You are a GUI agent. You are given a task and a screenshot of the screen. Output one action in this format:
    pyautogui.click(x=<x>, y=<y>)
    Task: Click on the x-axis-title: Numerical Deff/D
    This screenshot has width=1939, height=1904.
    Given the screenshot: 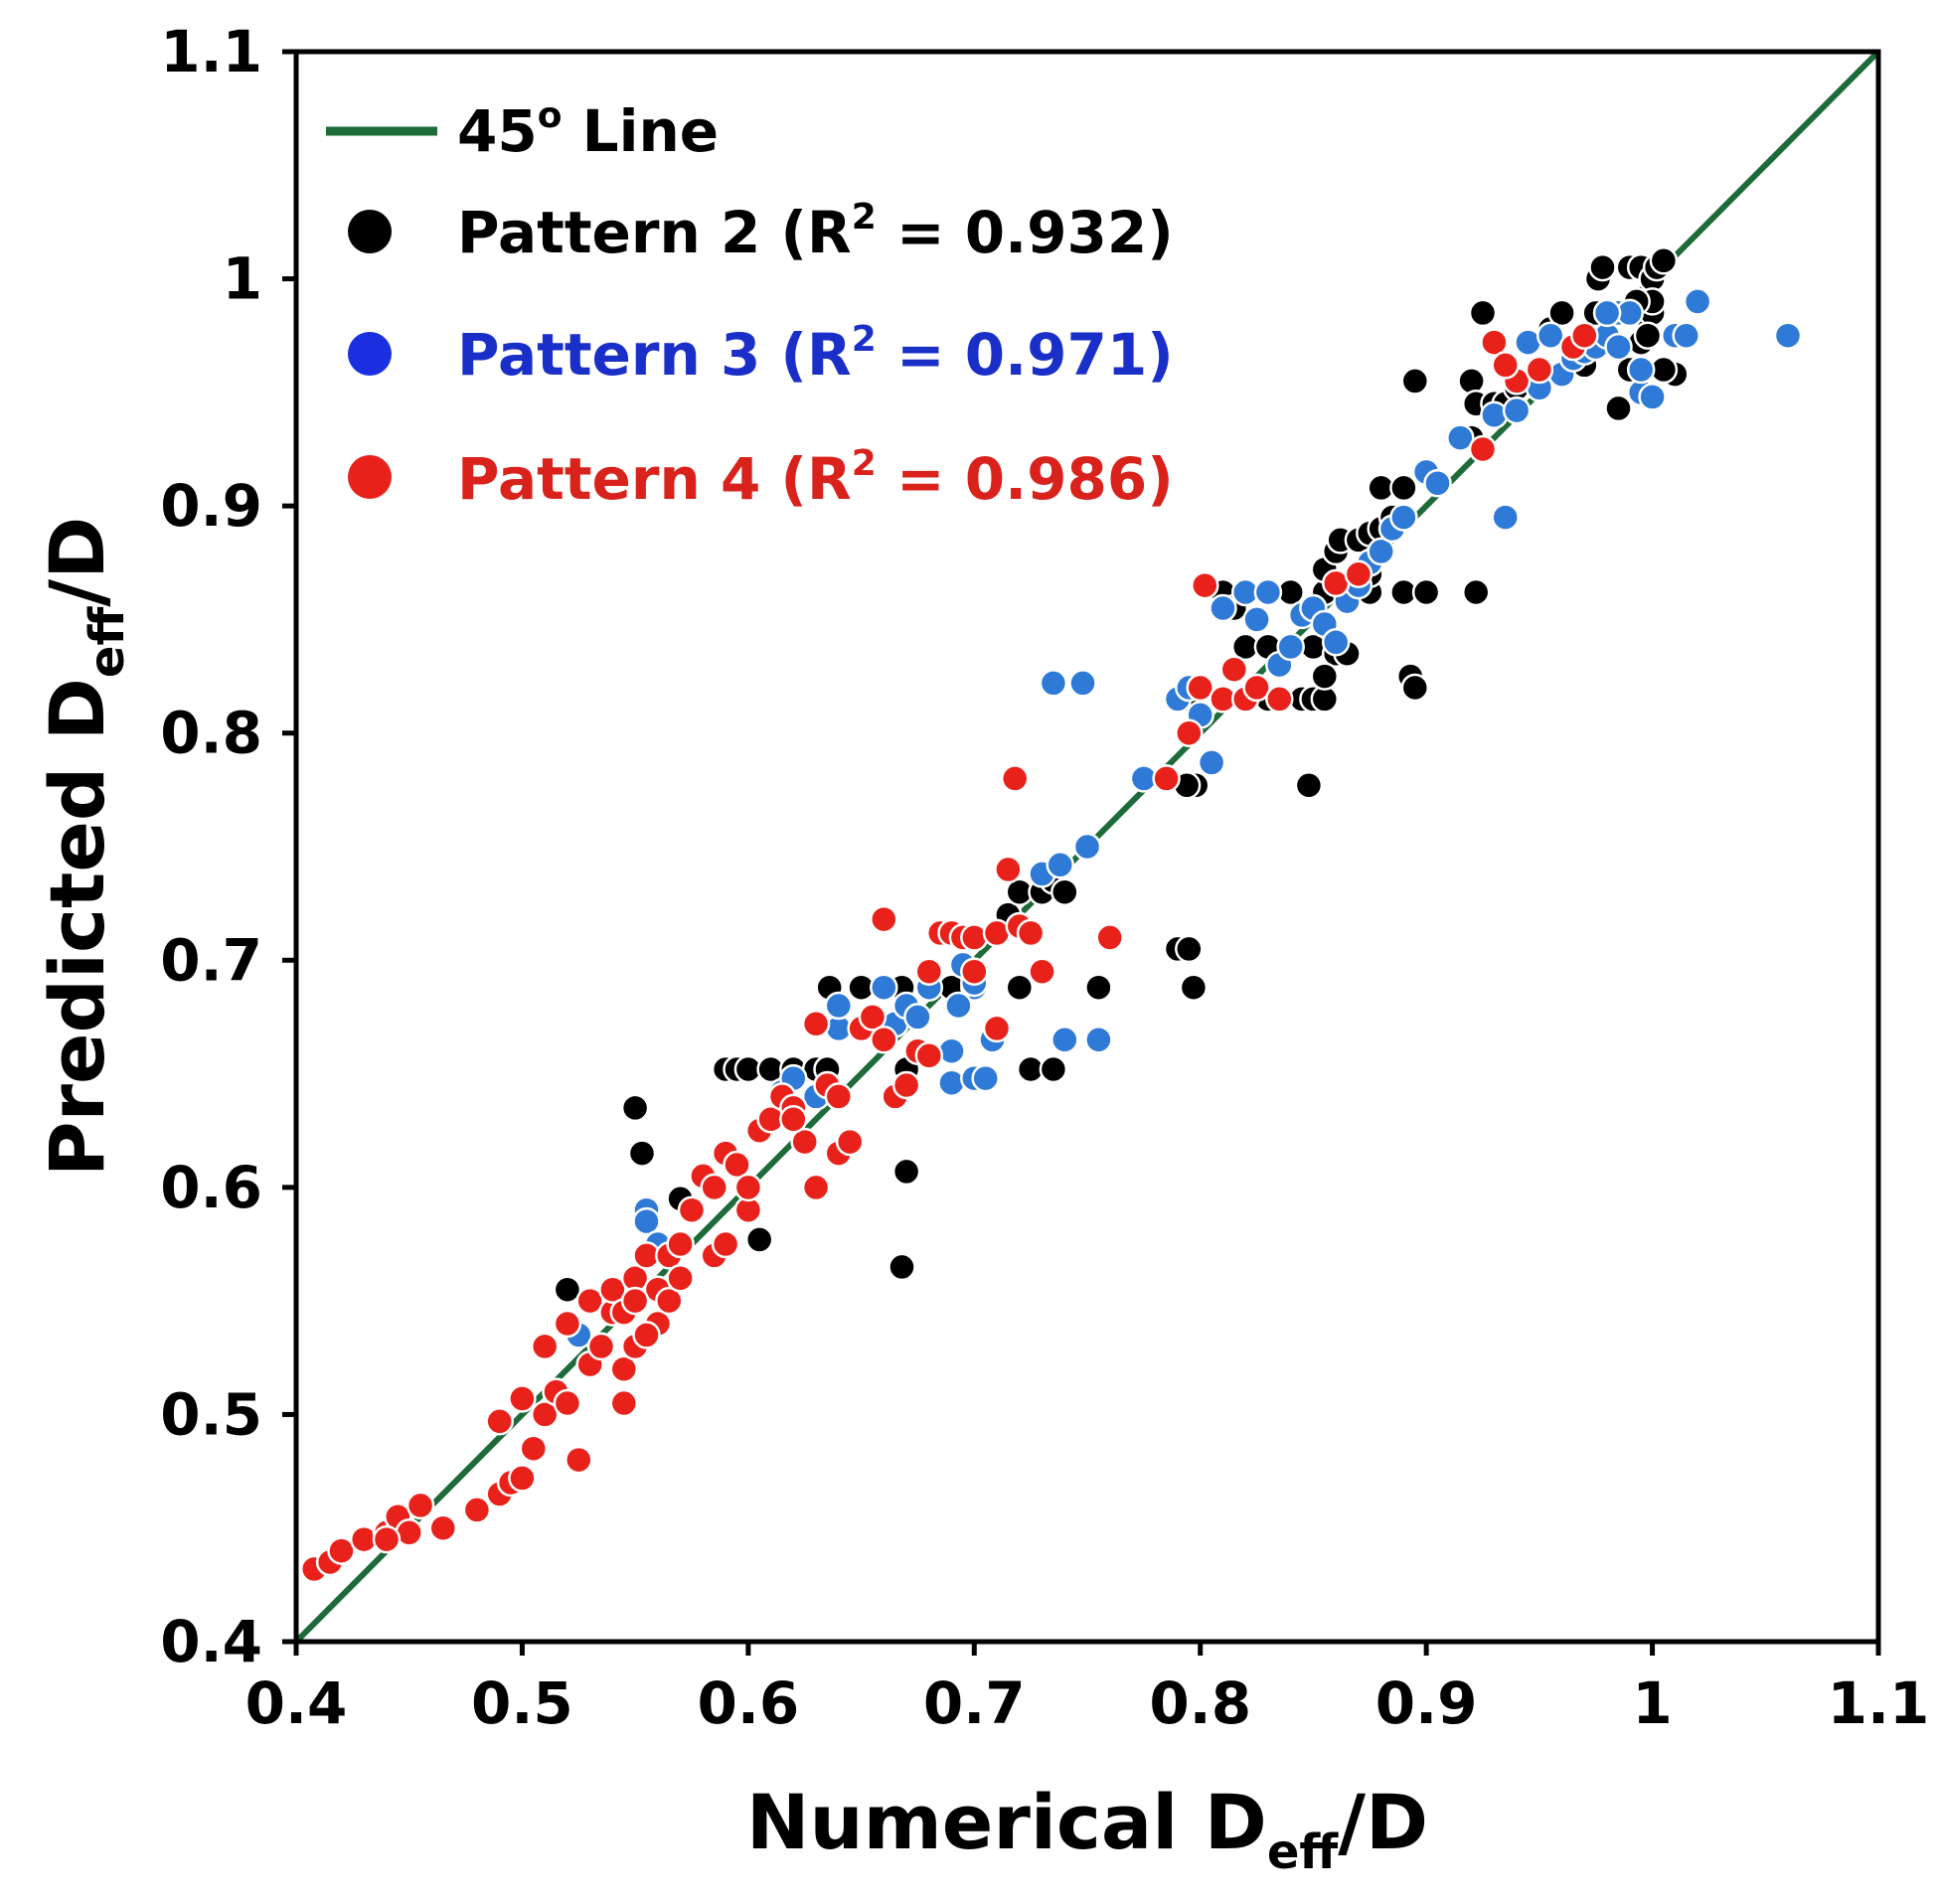 What is the action you would take?
    pyautogui.click(x=1087, y=1829)
    